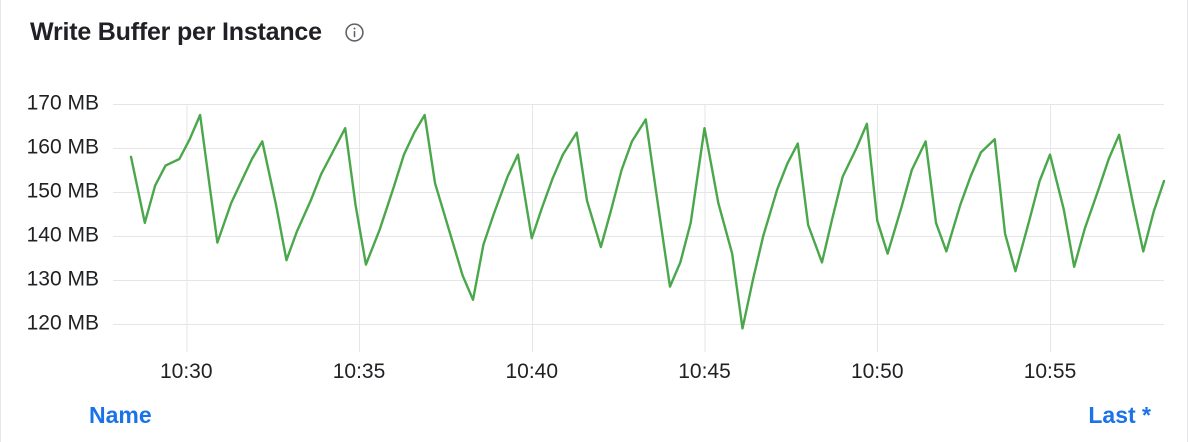 The height and width of the screenshot is (442, 1188). What do you see at coordinates (63, 103) in the screenshot?
I see `y-axis-tick-label: 170 MB` at bounding box center [63, 103].